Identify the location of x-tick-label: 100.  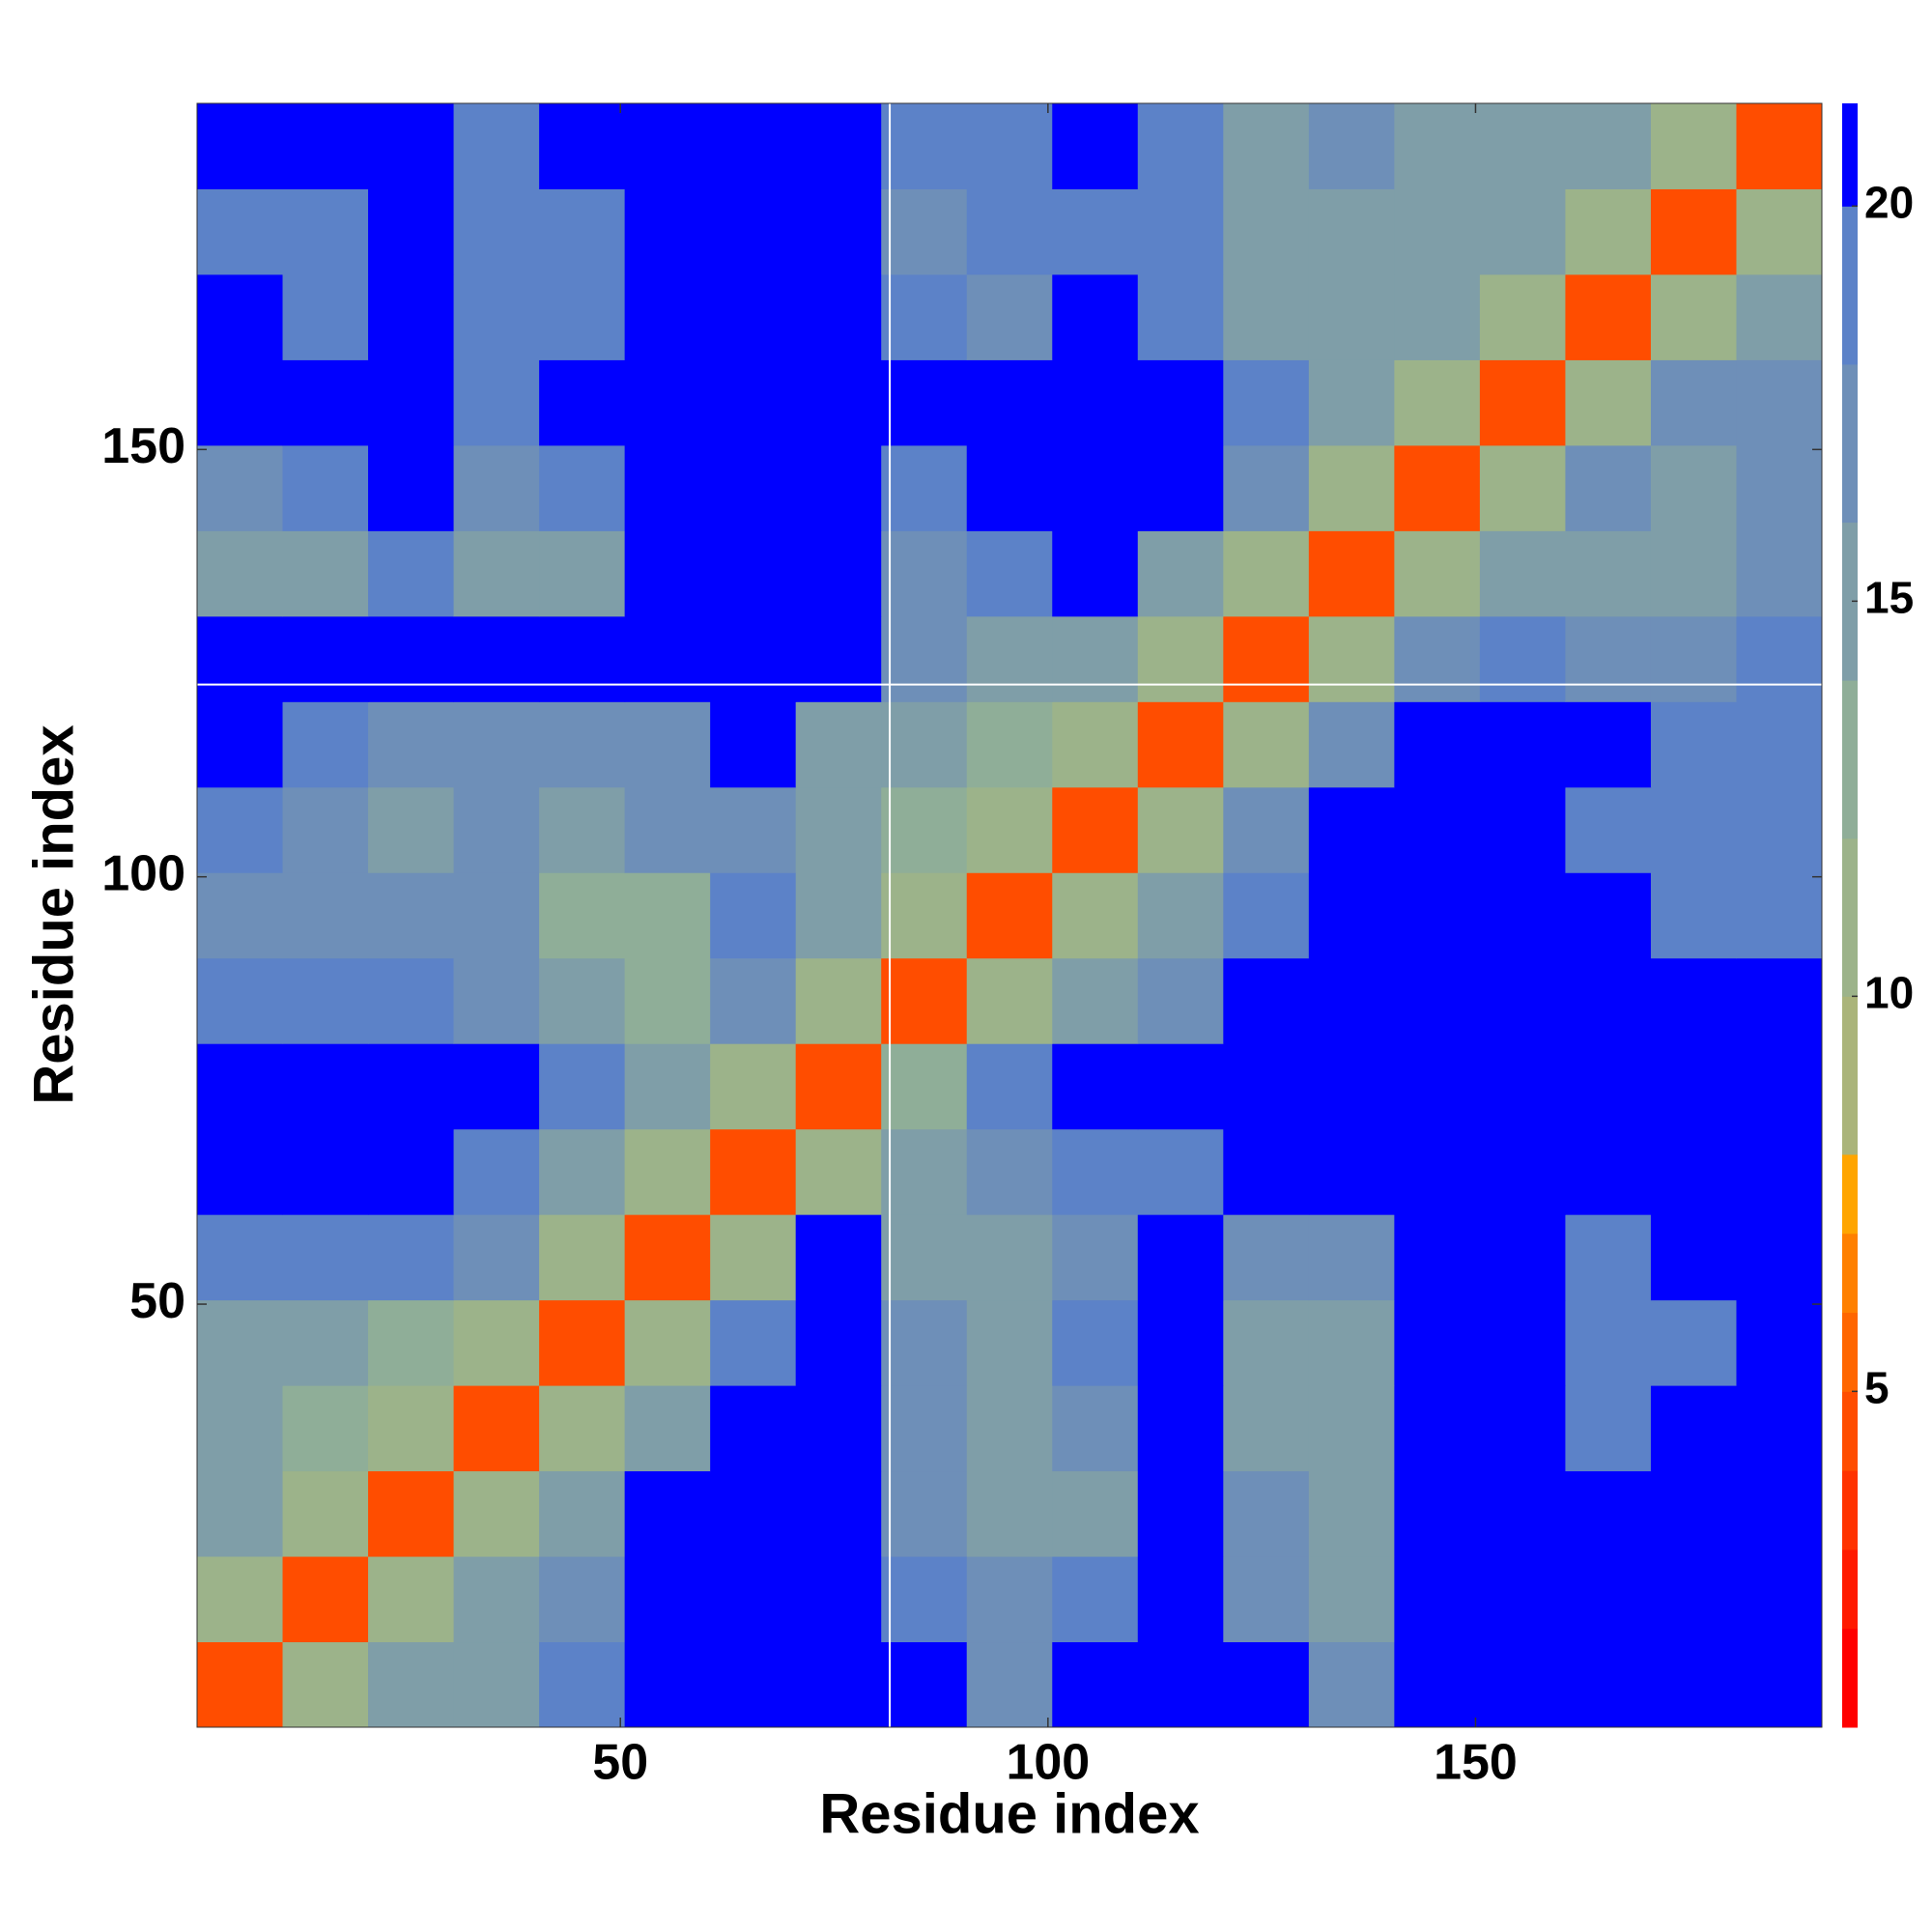
(1048, 1763).